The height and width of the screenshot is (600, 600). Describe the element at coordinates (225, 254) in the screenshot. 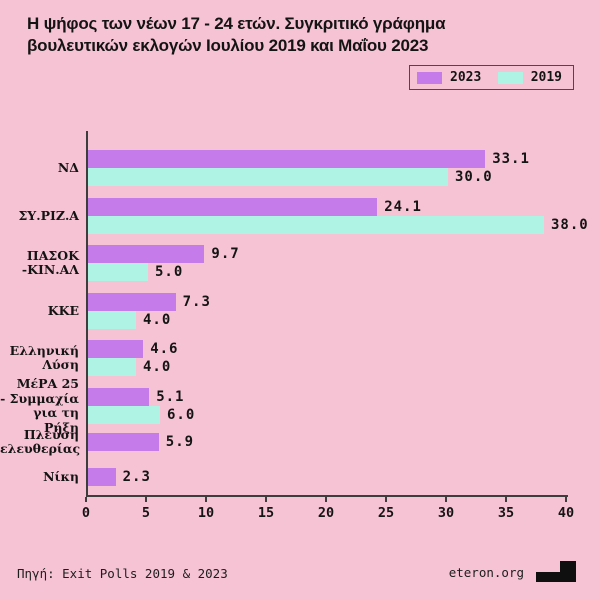

I see `value-label-2023-2: 9.7` at that location.